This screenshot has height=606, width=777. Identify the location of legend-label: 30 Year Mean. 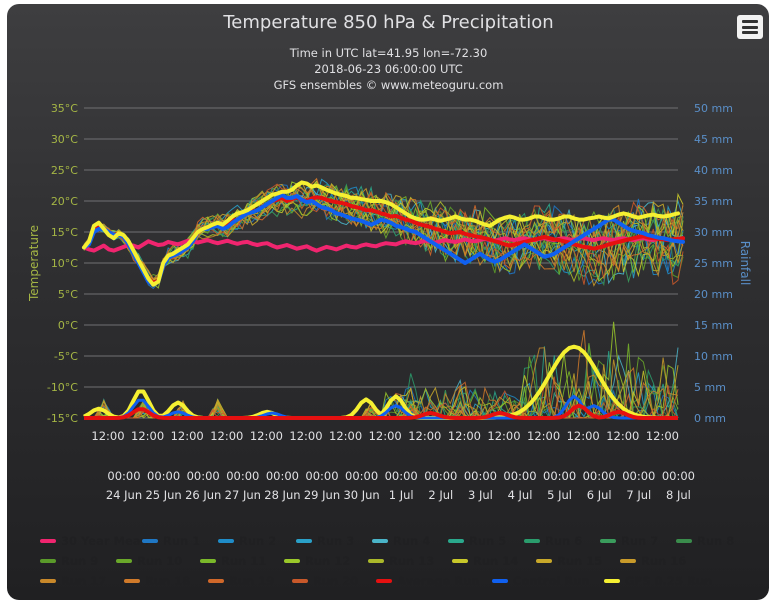
(105, 541).